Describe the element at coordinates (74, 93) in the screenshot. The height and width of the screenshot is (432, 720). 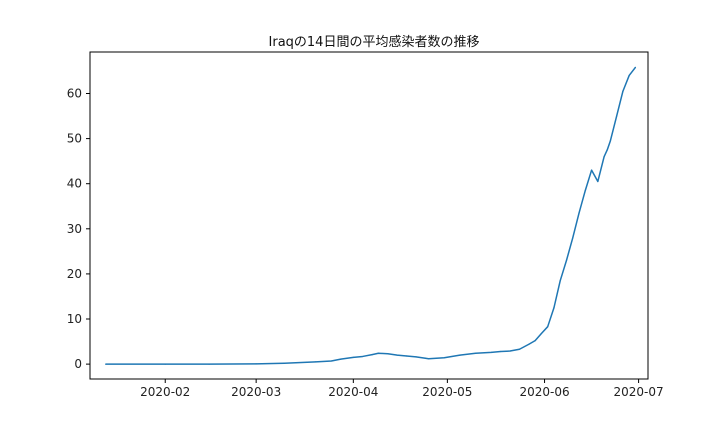
I see `y-tick-label: 60` at that location.